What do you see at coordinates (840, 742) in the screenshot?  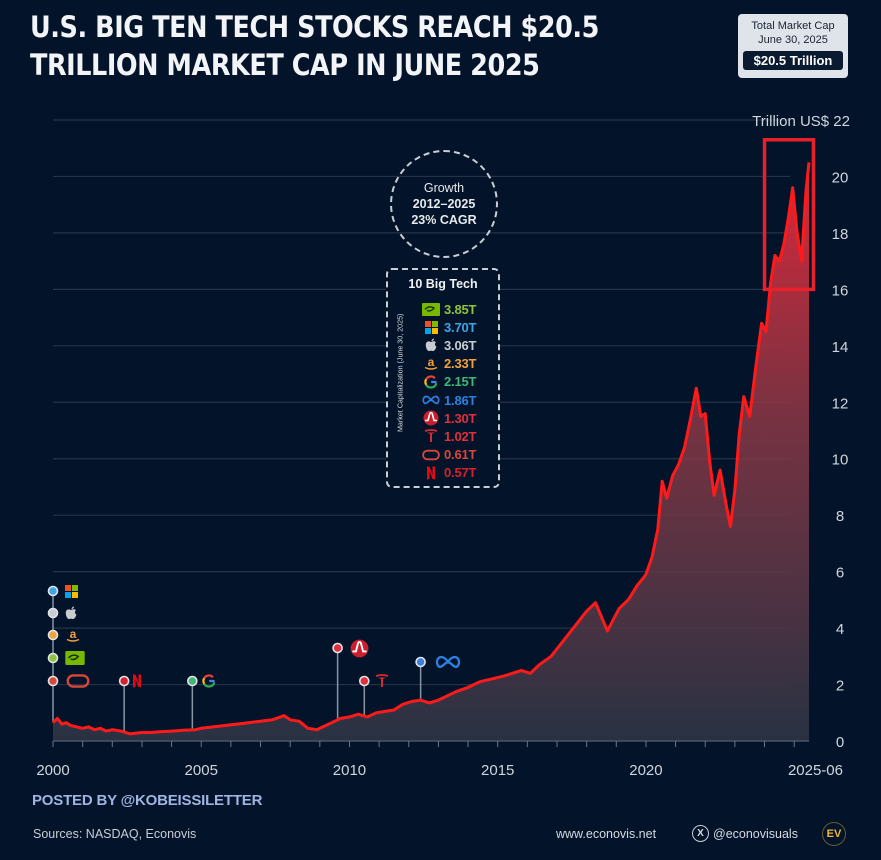 I see `y-tick-label: 0` at bounding box center [840, 742].